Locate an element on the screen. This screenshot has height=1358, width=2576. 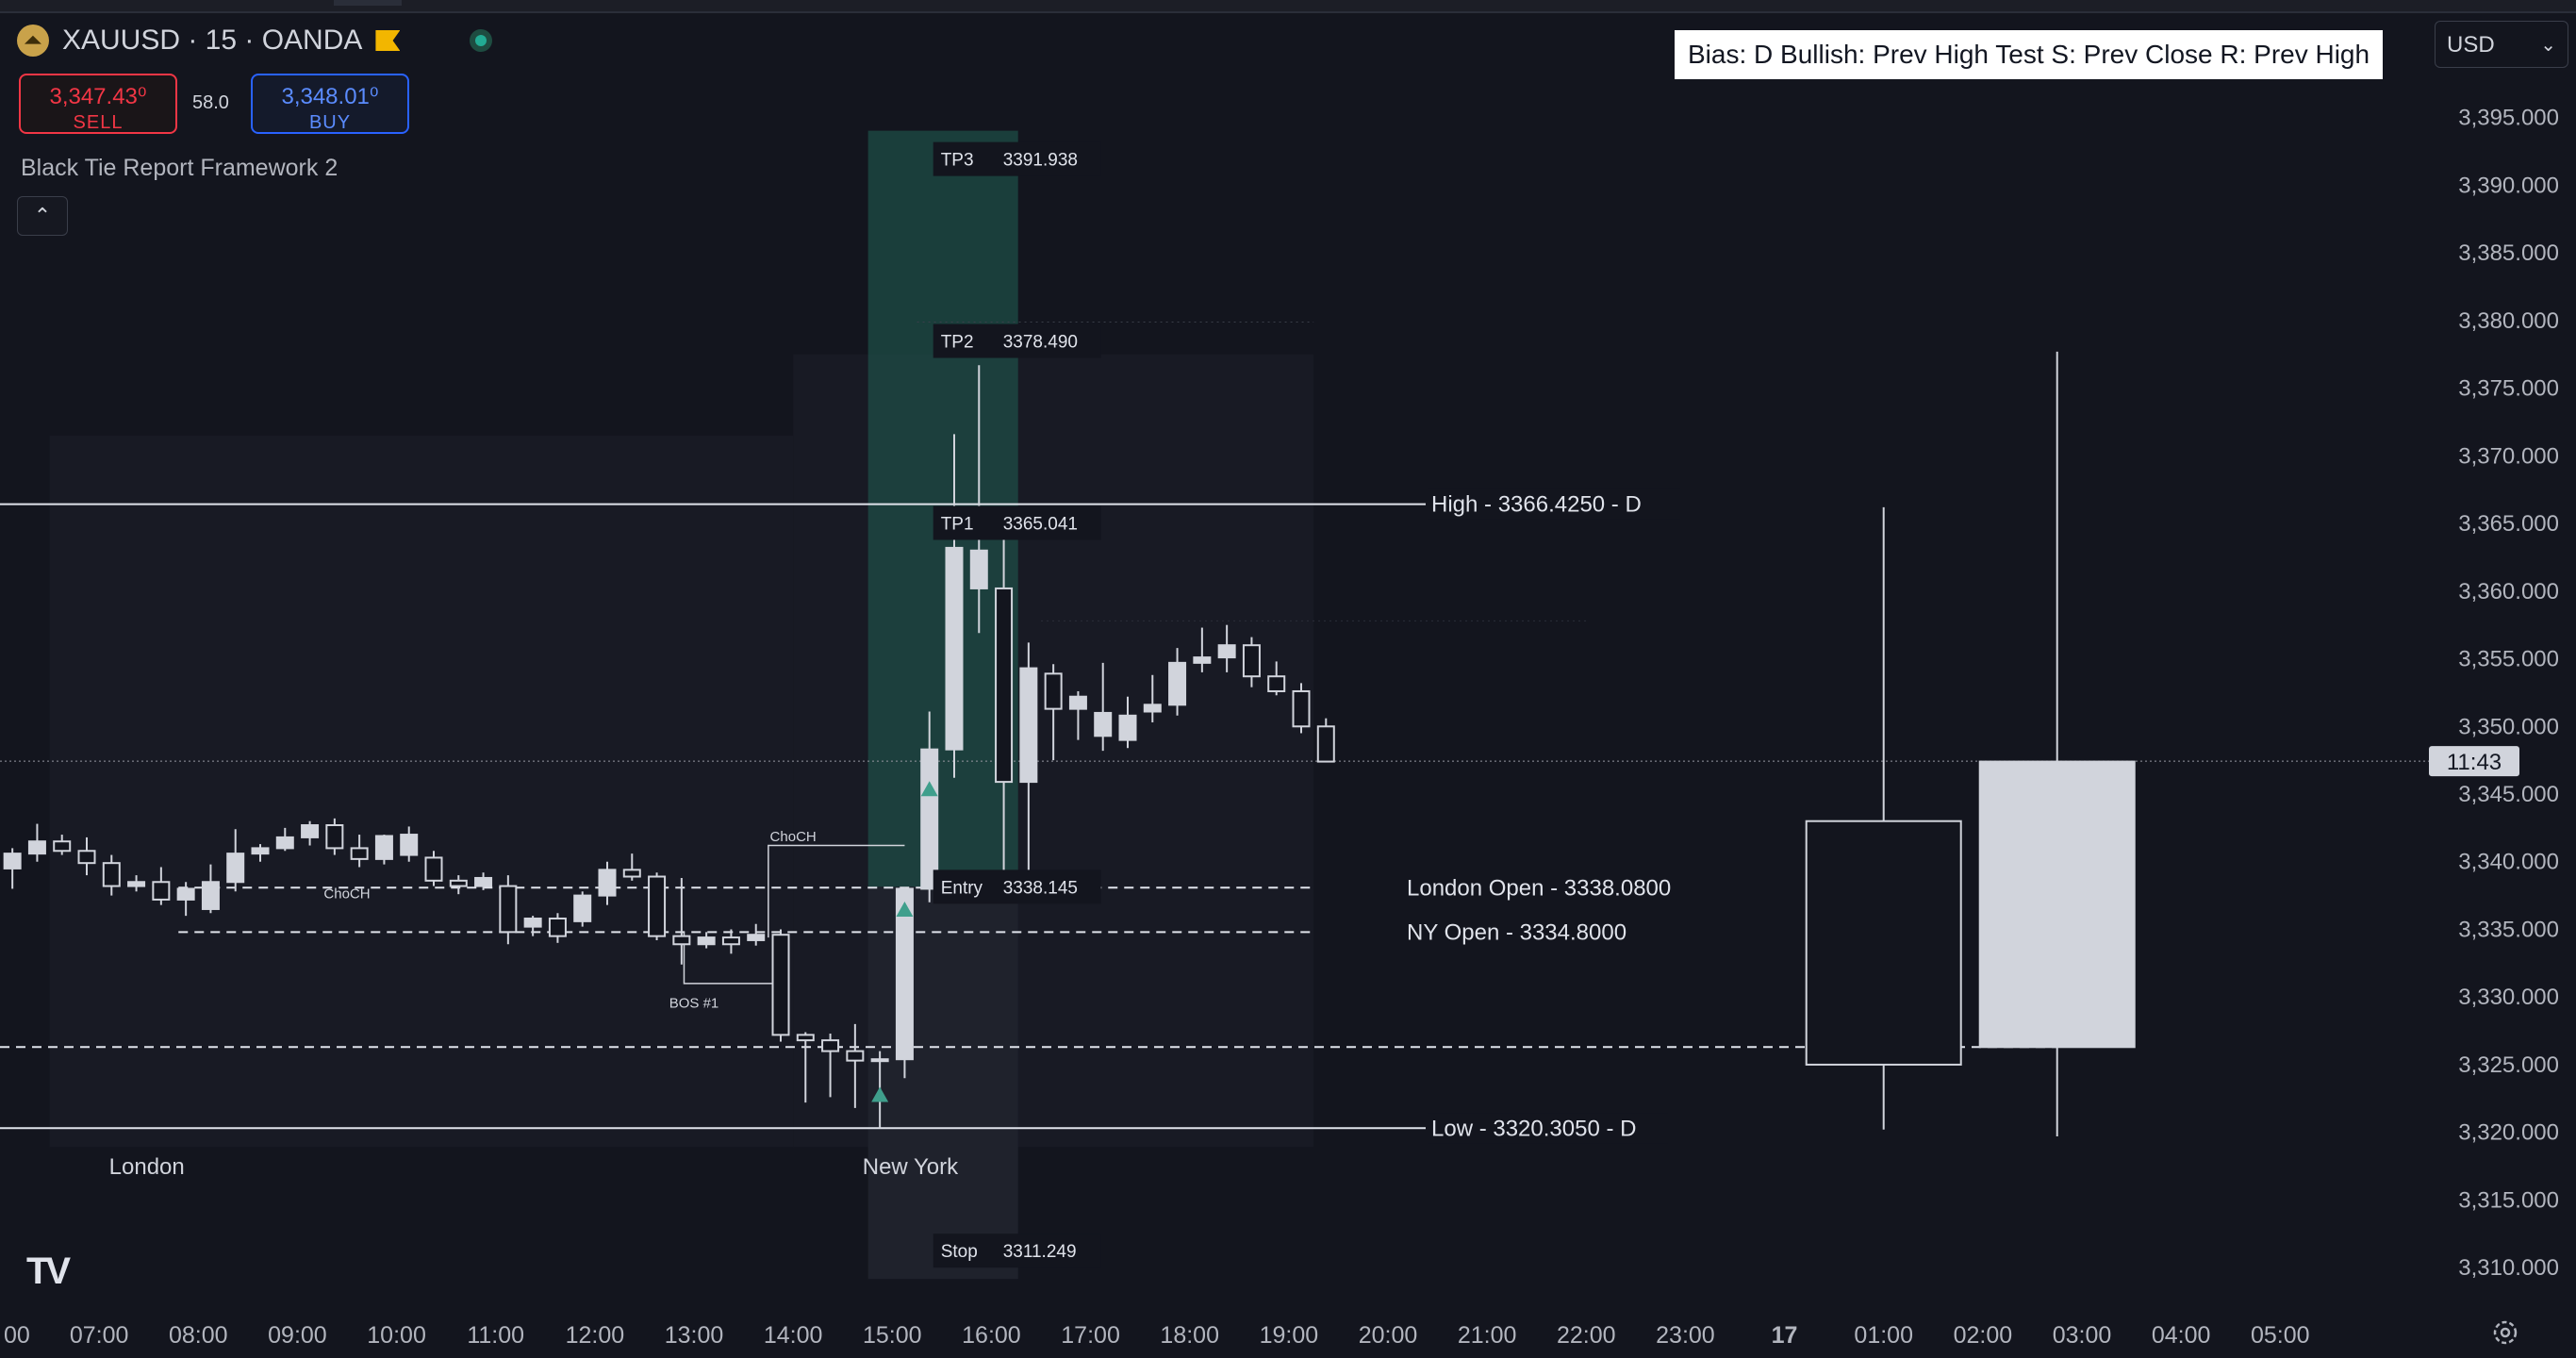
buy-price: 3,348.01⁰ is located at coordinates (330, 96).